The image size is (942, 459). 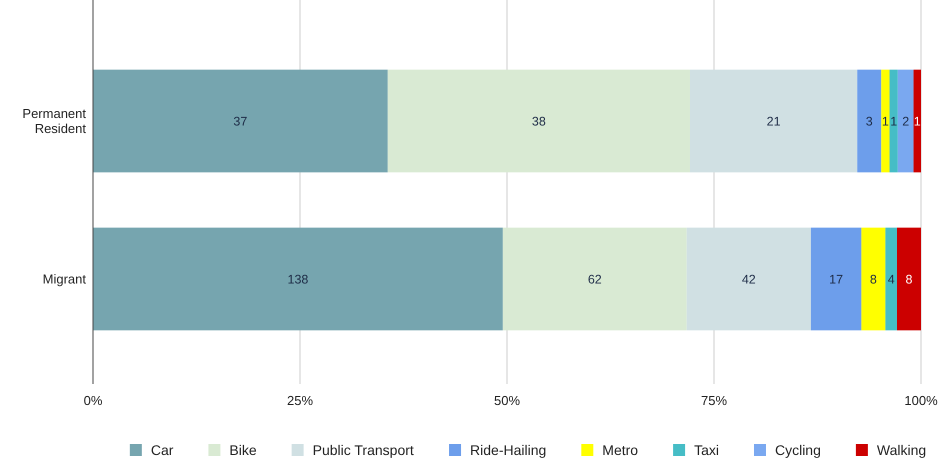 I want to click on legend-label: Taxi, so click(x=706, y=450).